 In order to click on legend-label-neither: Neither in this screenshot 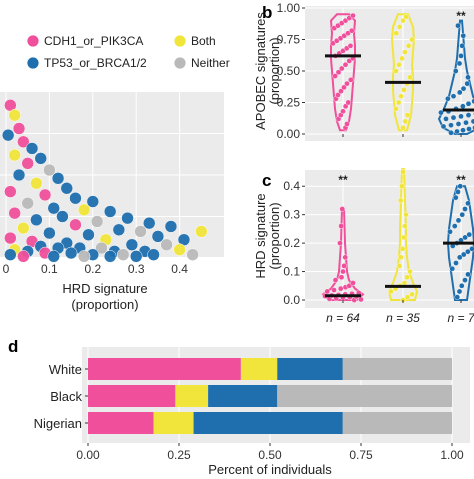, I will do `click(210, 63)`.